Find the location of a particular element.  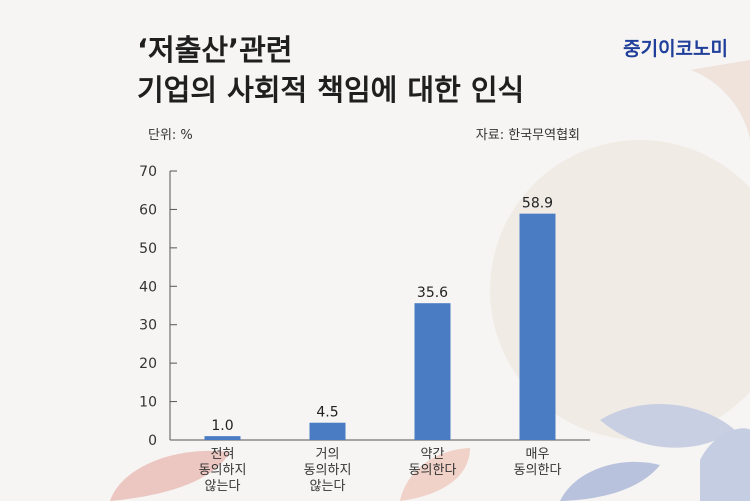

data-label: 58.9 is located at coordinates (537, 204).